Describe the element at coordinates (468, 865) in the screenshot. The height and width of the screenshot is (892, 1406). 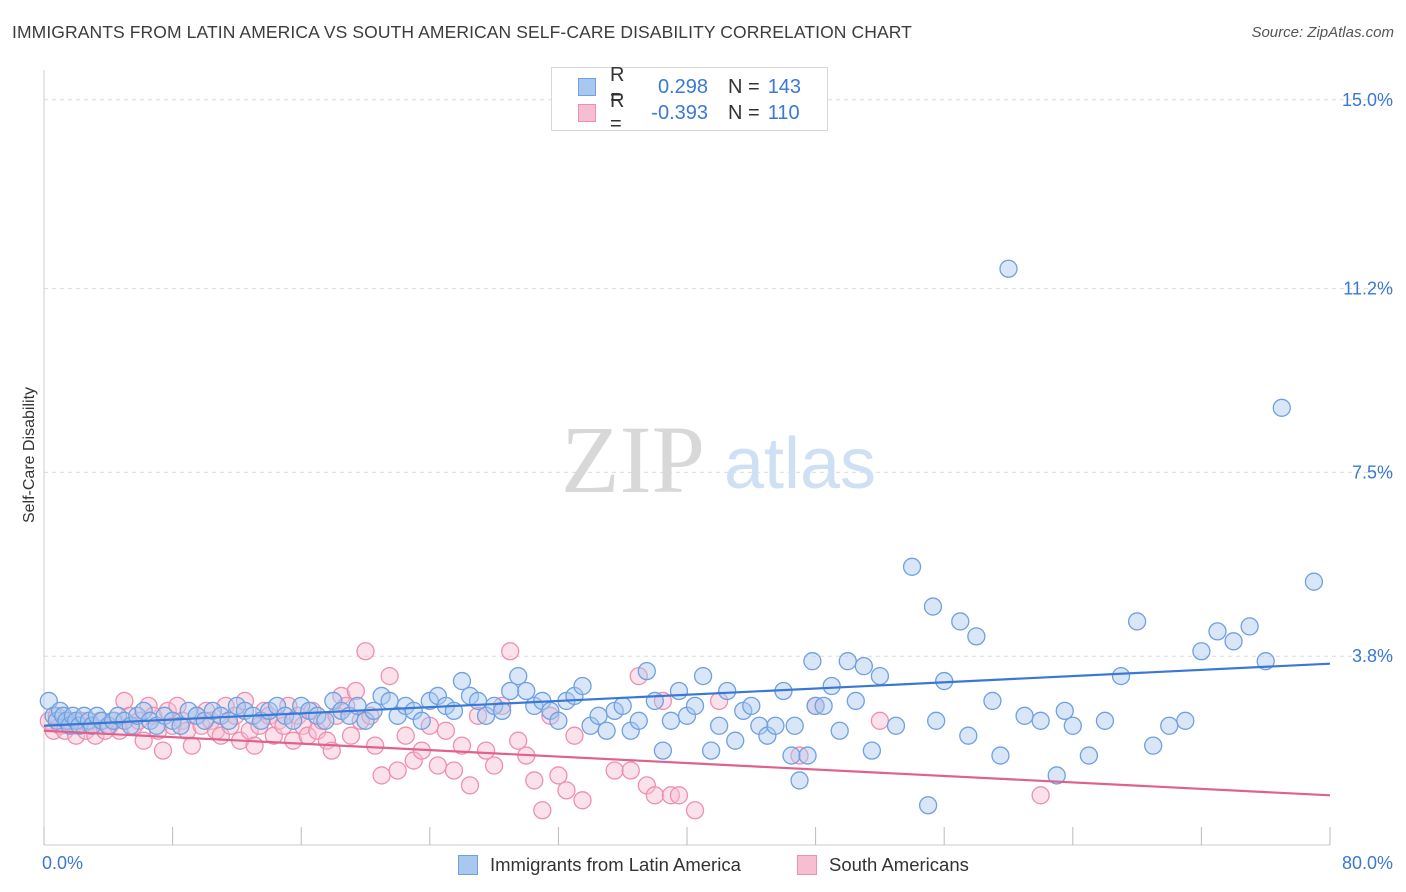
I see `blue-legend-swatch-icon` at that location.